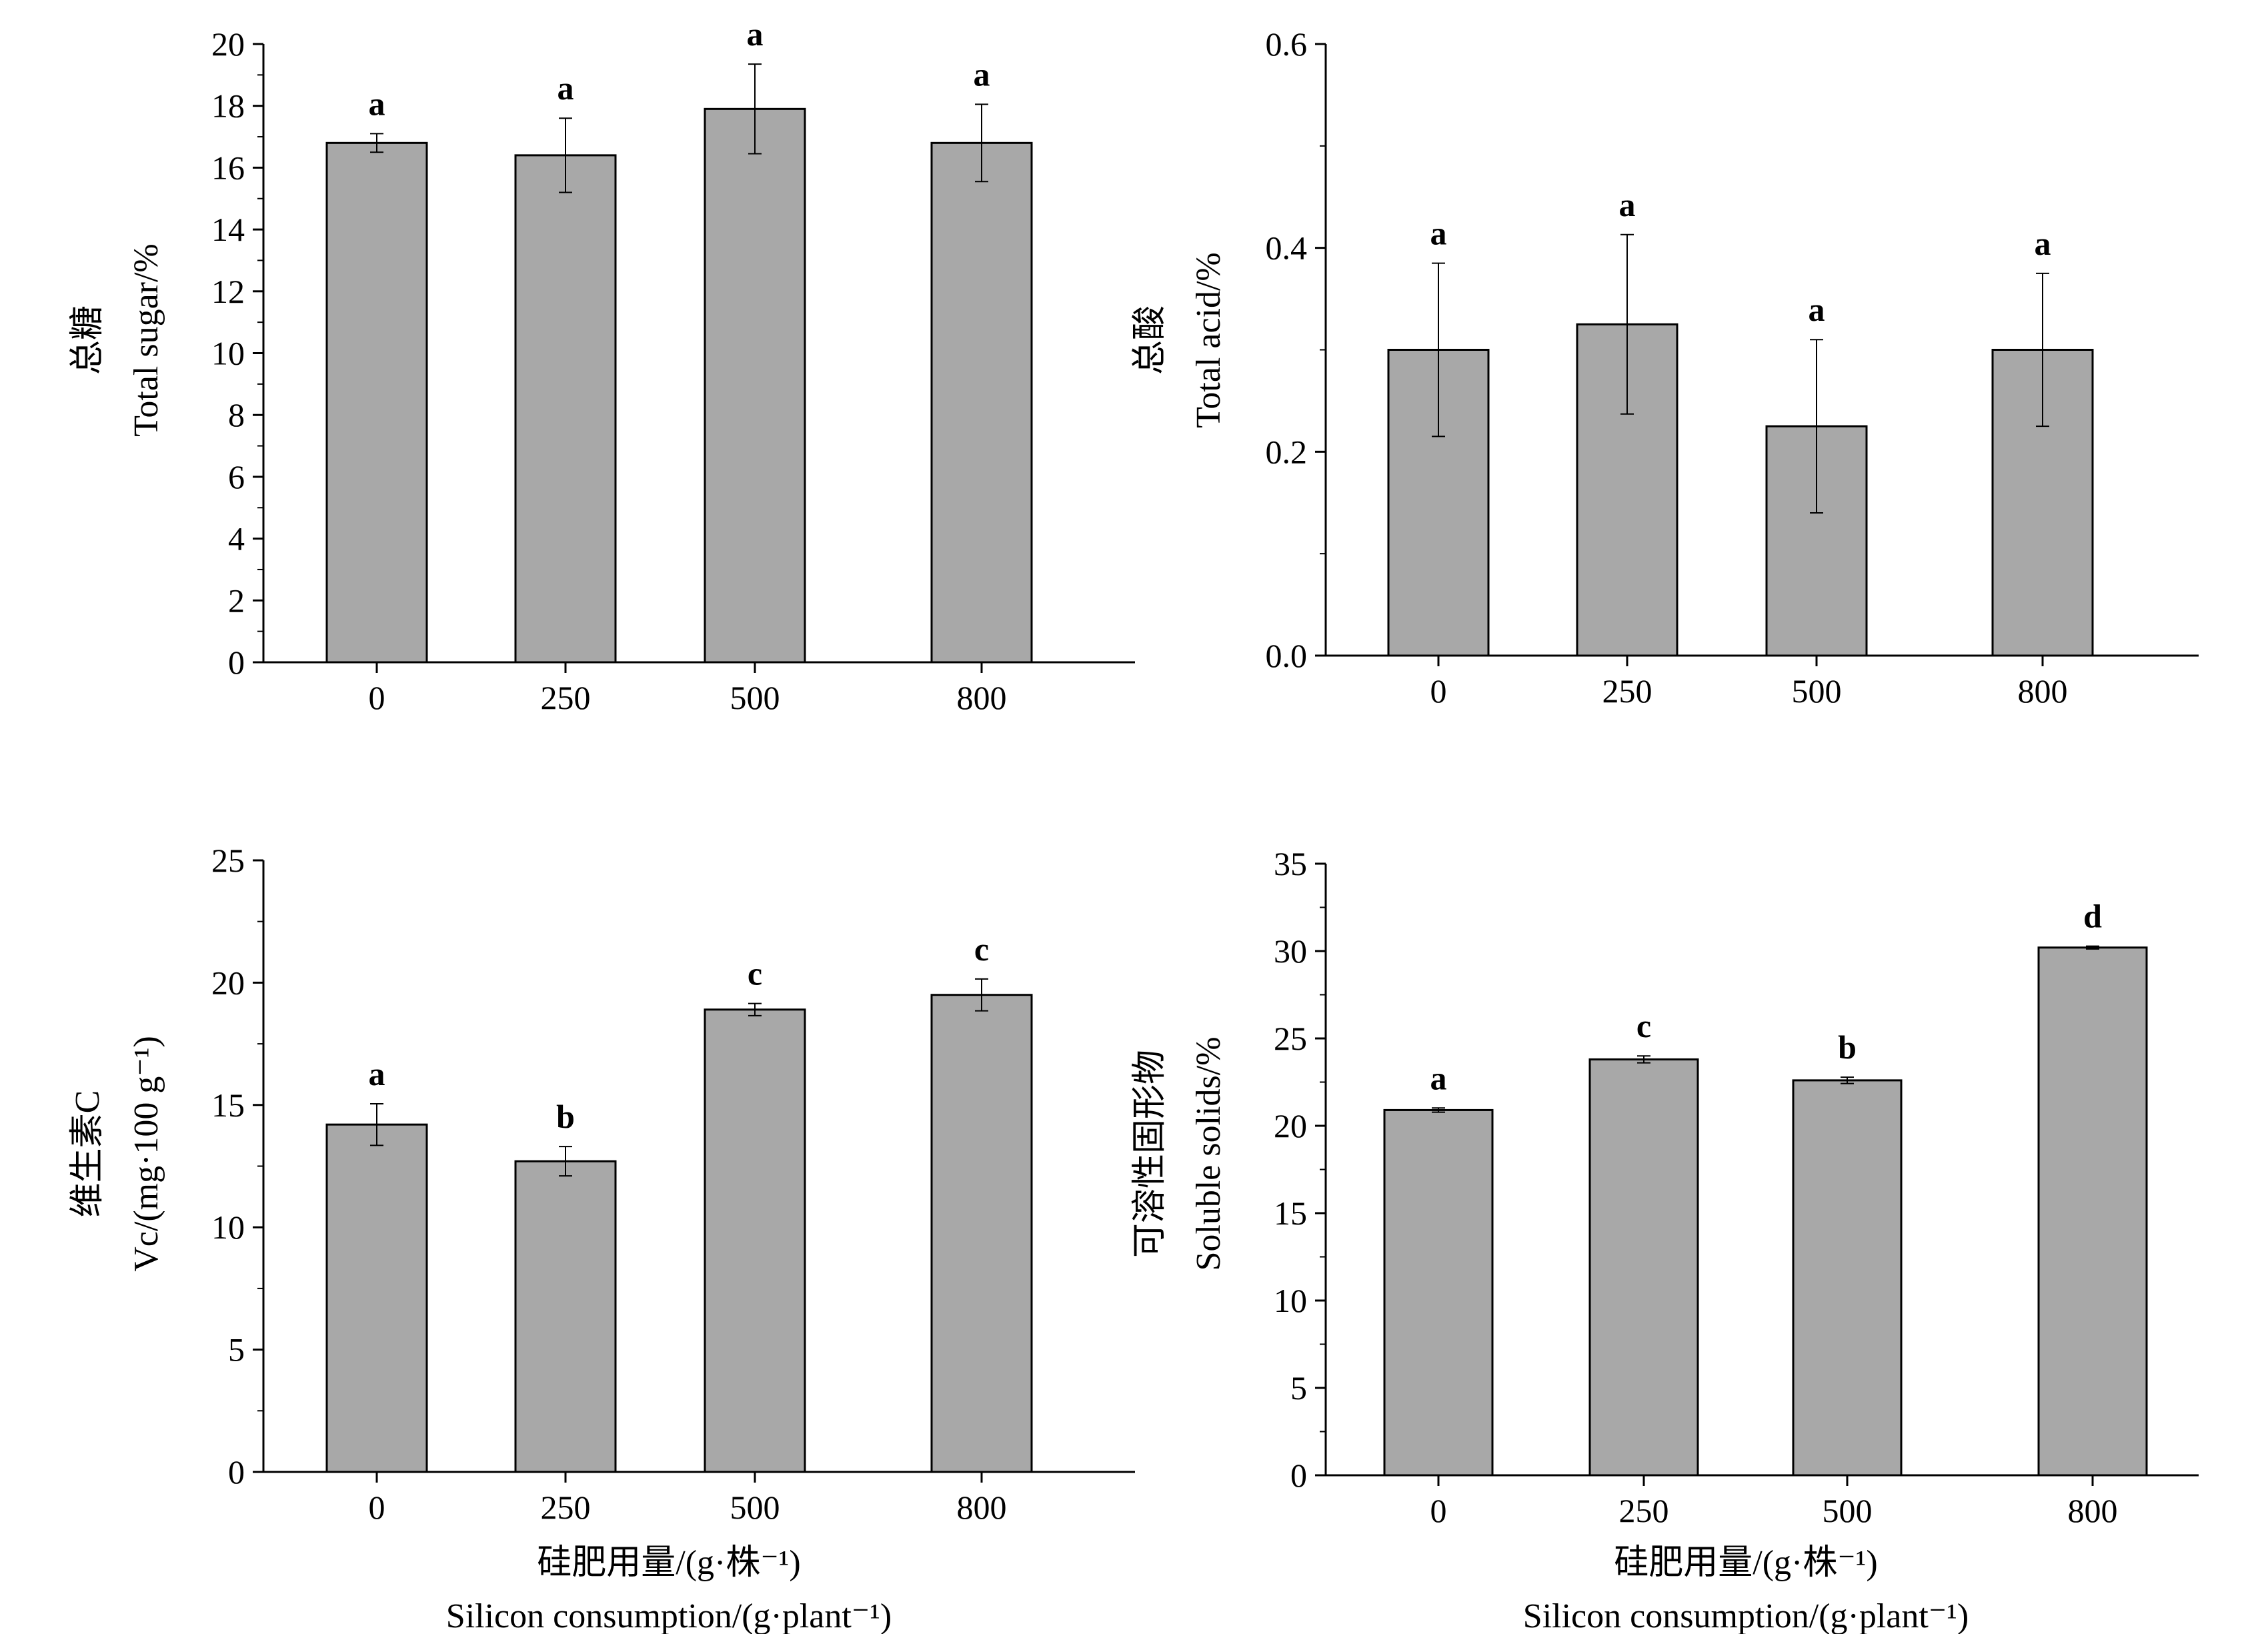 The width and height of the screenshot is (2268, 1634). What do you see at coordinates (1287, 44) in the screenshot?
I see `y-tick-label: 0.6` at bounding box center [1287, 44].